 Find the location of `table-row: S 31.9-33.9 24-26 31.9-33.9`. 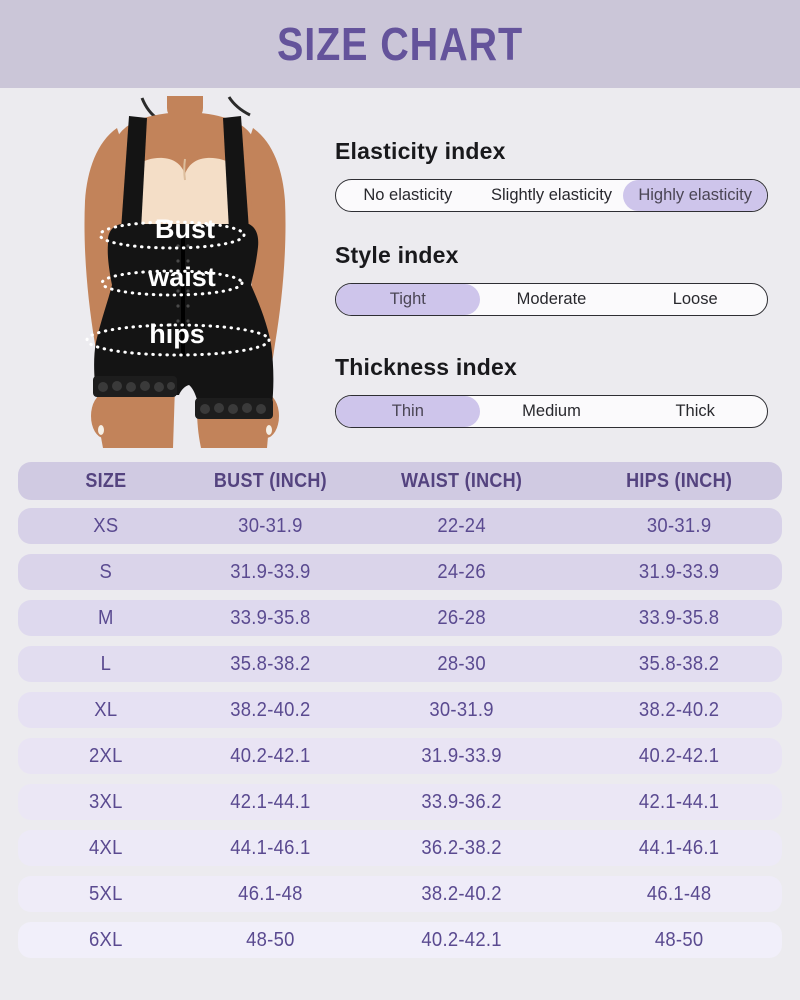

table-row: S 31.9-33.9 24-26 31.9-33.9 is located at coordinates (400, 572).